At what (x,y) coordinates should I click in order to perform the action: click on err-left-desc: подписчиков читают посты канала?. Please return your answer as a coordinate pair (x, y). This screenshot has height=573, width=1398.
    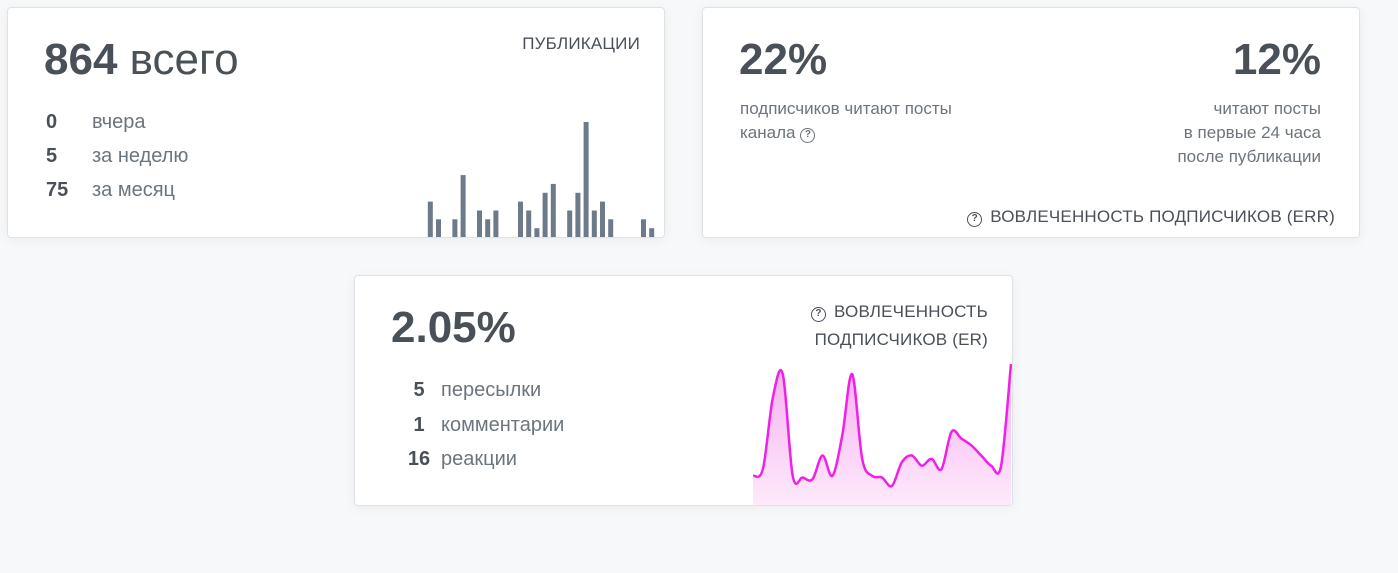
    Looking at the image, I should click on (846, 121).